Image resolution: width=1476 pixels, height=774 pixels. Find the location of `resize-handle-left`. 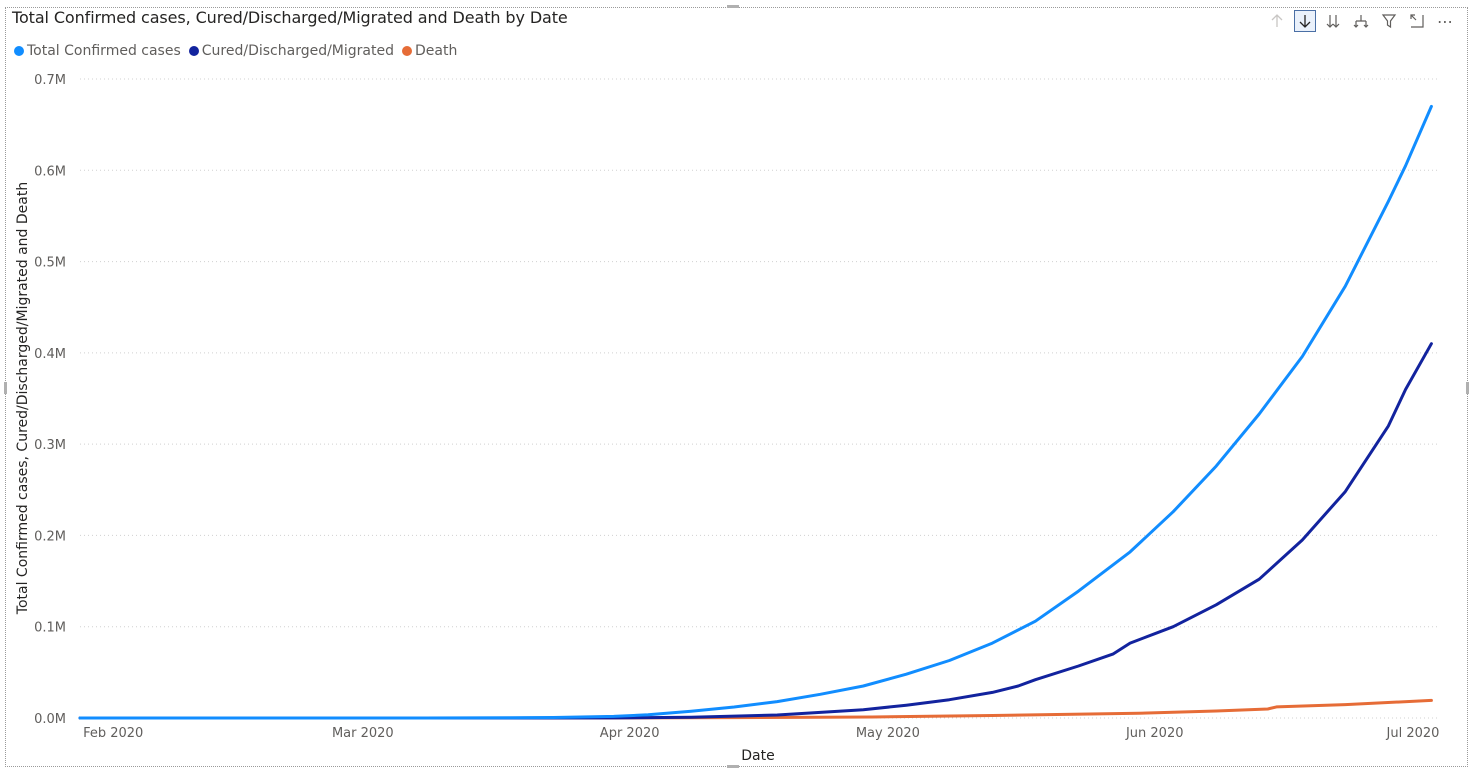

resize-handle-left is located at coordinates (5, 388).